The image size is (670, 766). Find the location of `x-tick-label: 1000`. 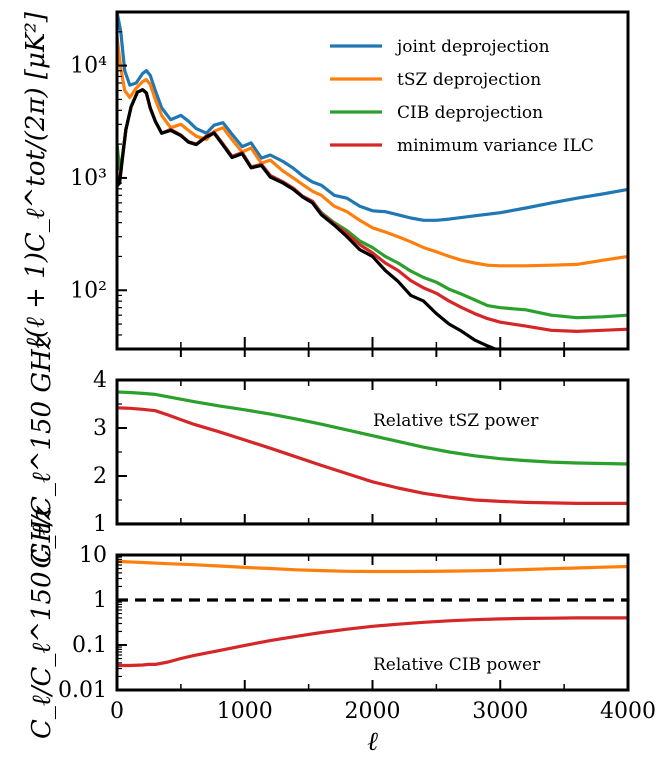

x-tick-label: 1000 is located at coordinates (245, 711).